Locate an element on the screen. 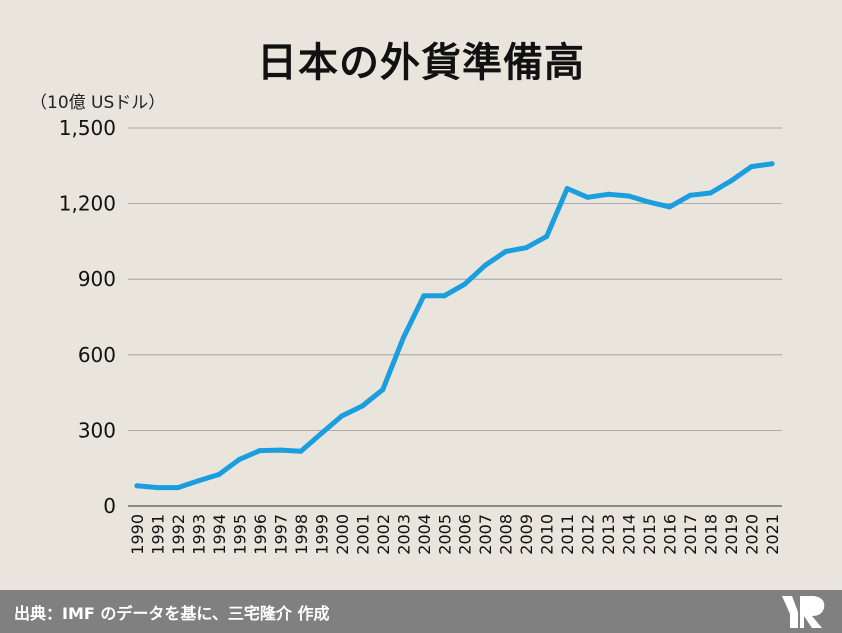 This screenshot has height=633, width=842. y-tick-label: 600 is located at coordinates (97, 355).